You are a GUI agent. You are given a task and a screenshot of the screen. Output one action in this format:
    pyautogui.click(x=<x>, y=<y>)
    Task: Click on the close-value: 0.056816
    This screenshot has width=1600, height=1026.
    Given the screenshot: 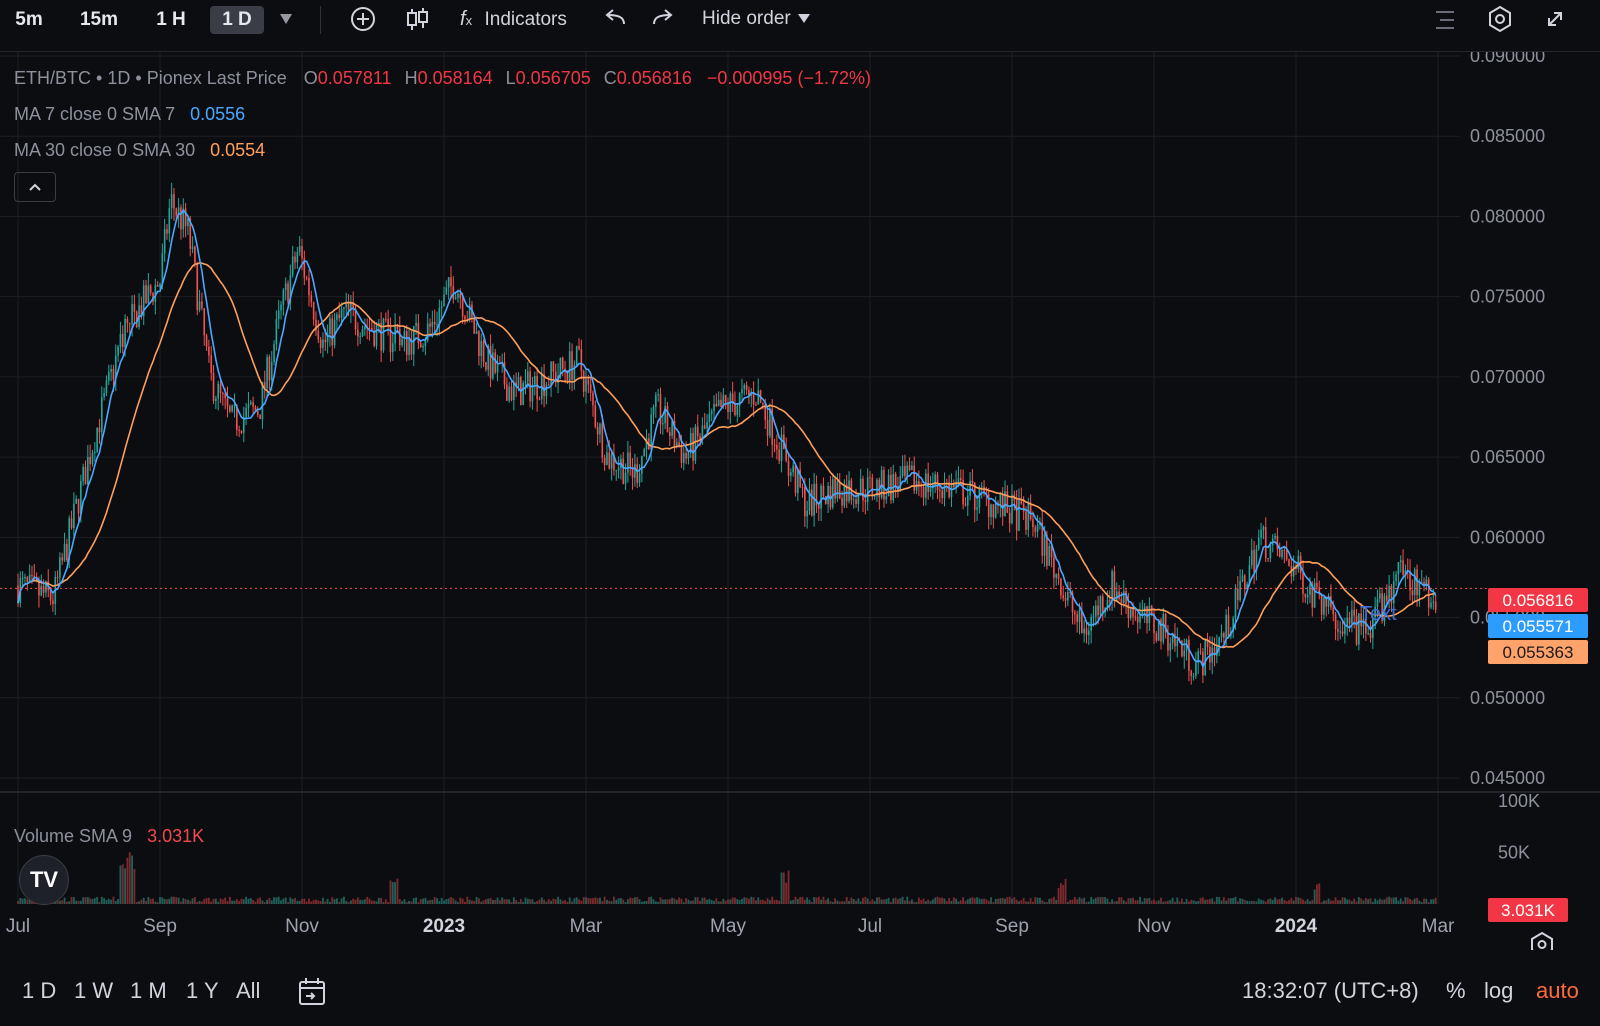 What is the action you would take?
    pyautogui.click(x=654, y=78)
    